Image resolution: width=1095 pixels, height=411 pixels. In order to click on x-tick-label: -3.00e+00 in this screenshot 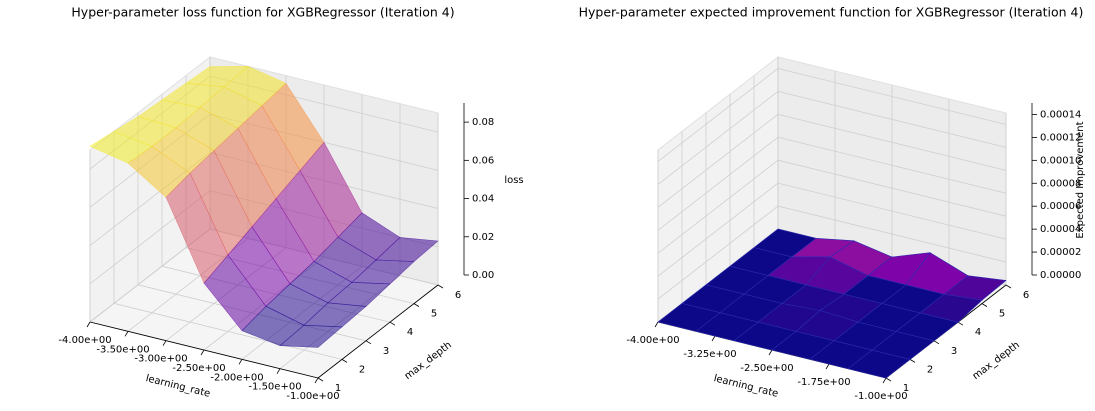, I will do `click(160, 359)`.